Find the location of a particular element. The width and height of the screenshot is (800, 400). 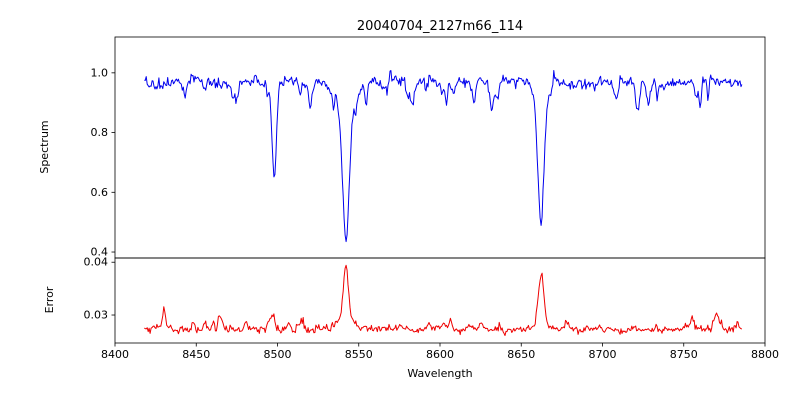

x-tick-label: 8500 is located at coordinates (278, 354).